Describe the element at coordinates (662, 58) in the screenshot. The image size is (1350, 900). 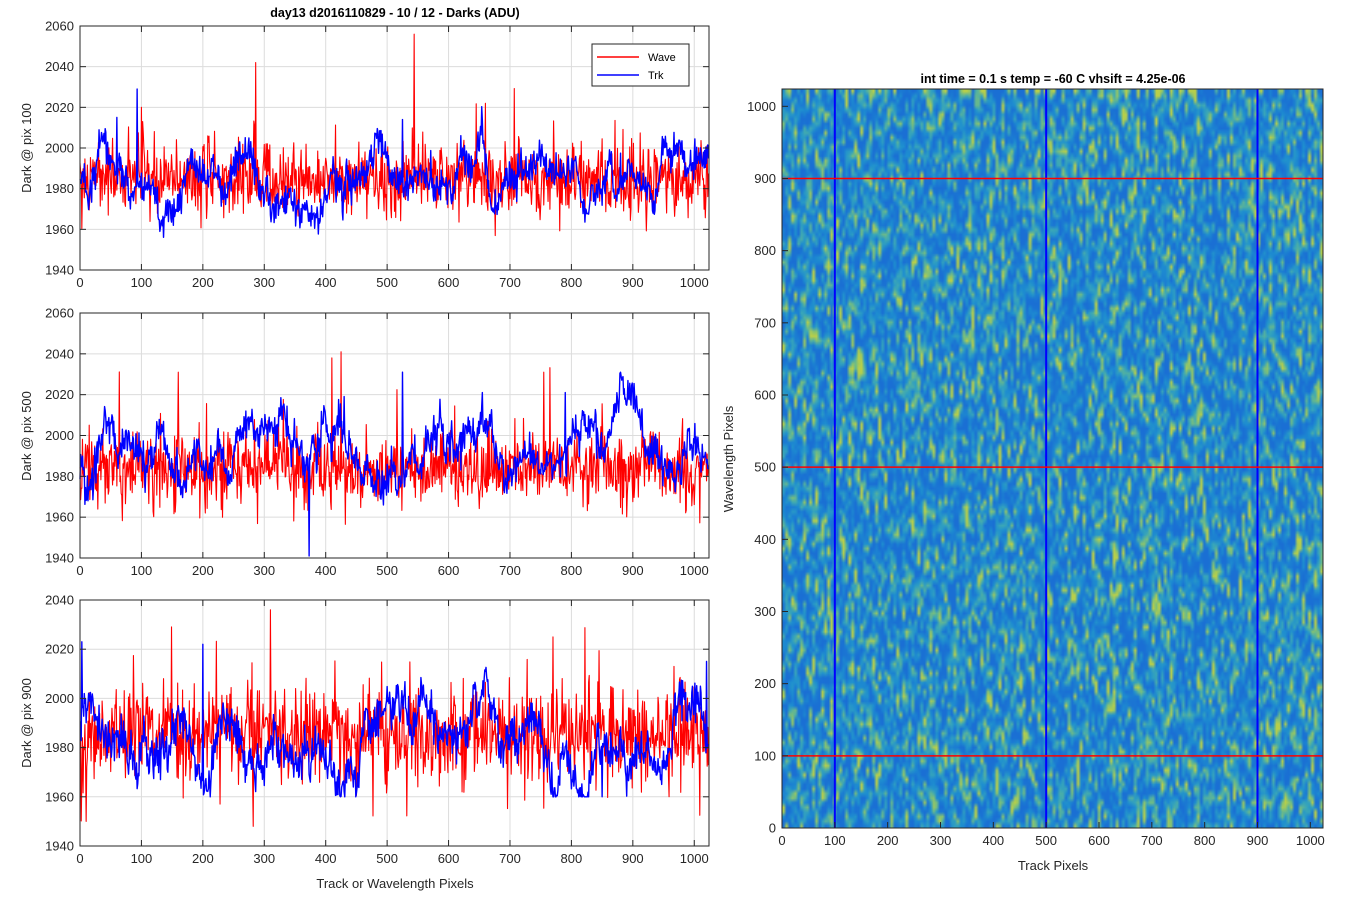
I see `legend-label-wave: Wave` at that location.